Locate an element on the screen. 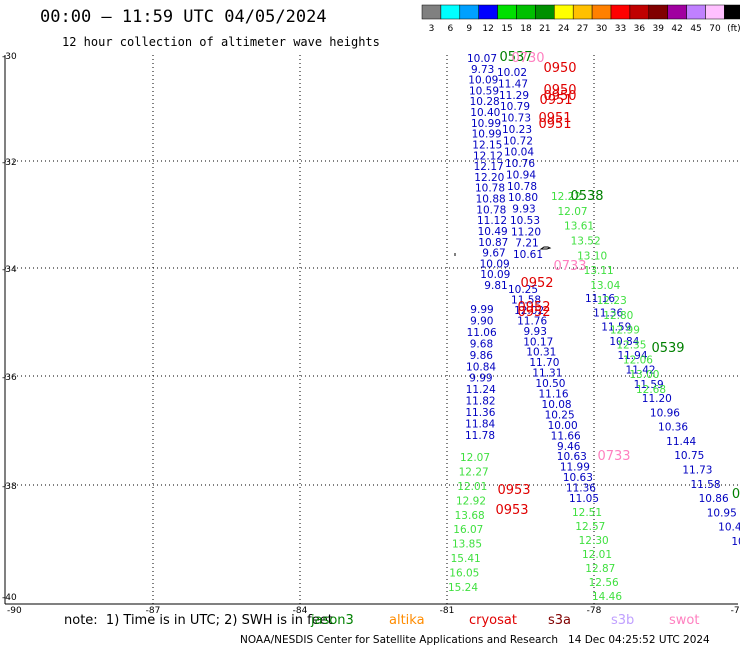  wave-height-value: 12.07 is located at coordinates (475, 458).